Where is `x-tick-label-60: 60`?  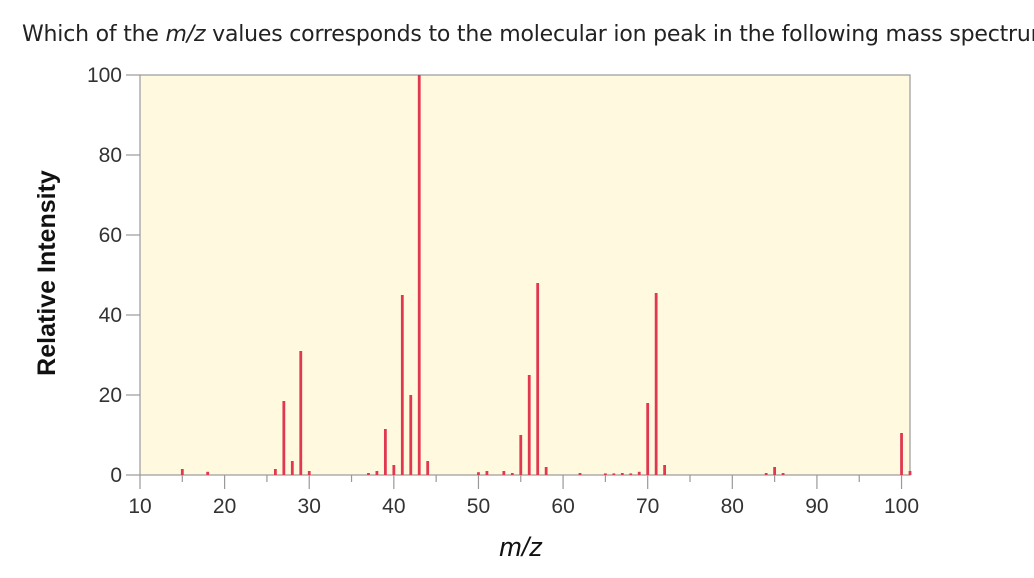 x-tick-label-60: 60 is located at coordinates (562, 506).